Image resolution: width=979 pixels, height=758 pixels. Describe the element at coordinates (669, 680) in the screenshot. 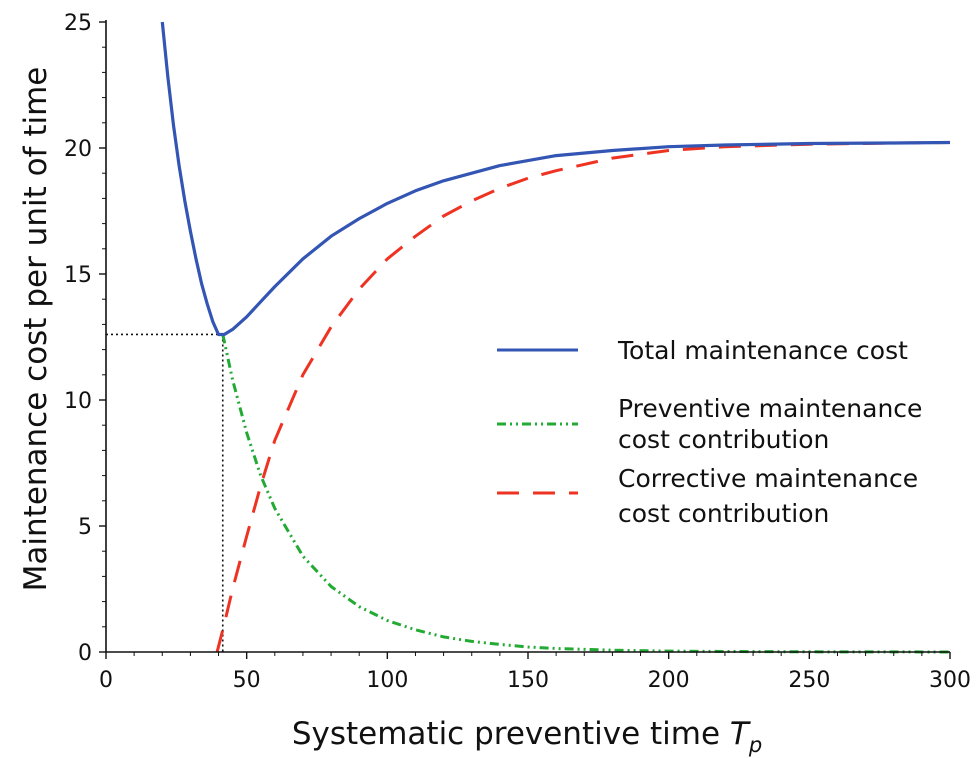

I see `x-tick-label: 200` at that location.